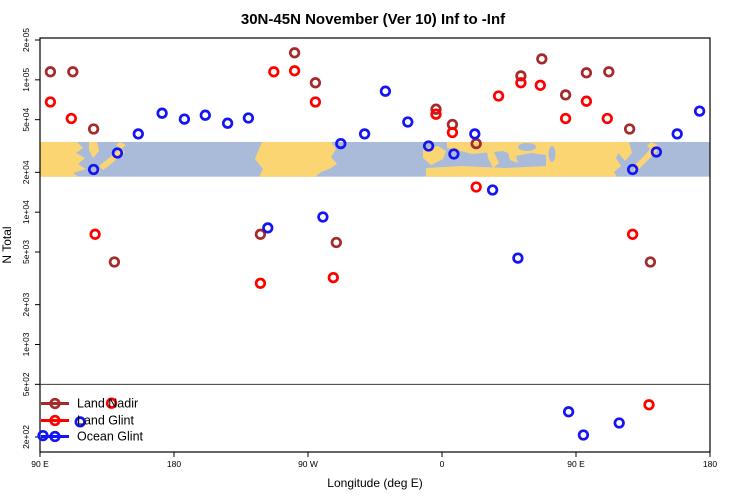  Describe the element at coordinates (374, 483) in the screenshot. I see `x-axis-title: Longitude (deg E)` at that location.